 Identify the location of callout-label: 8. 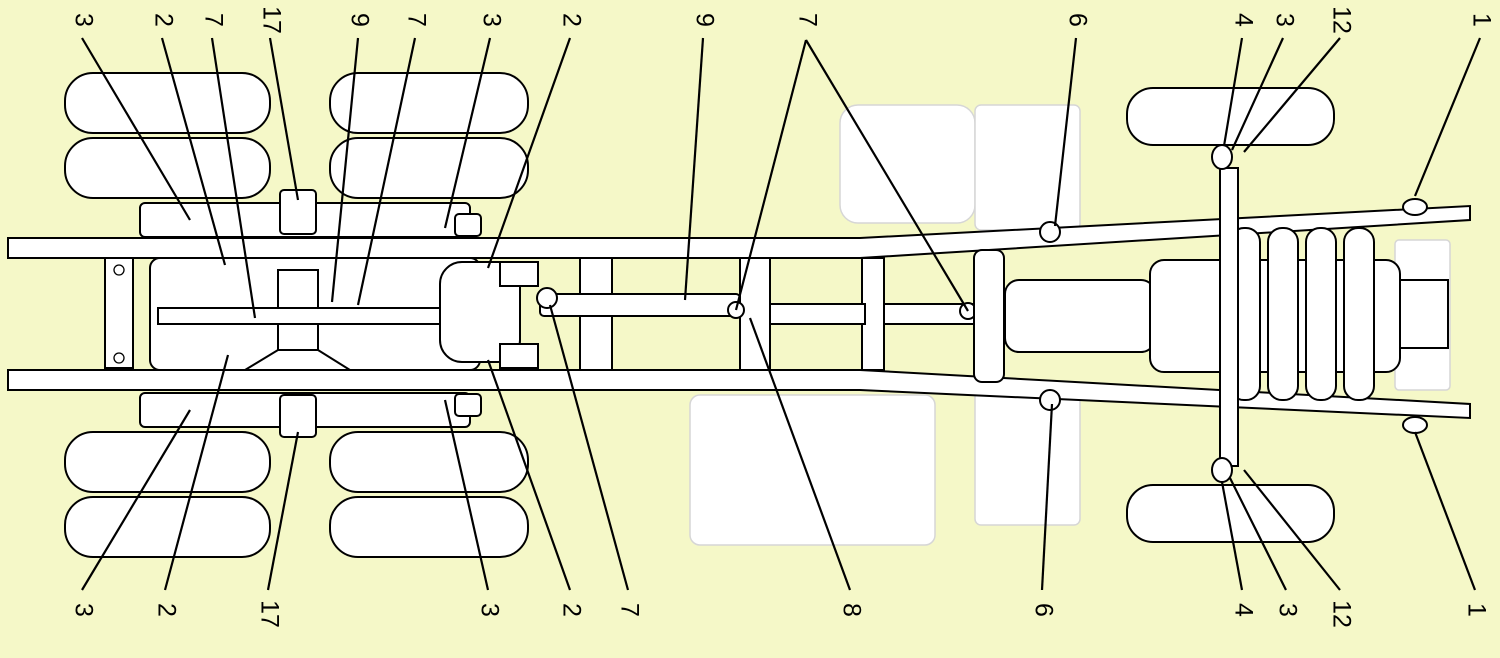
(851, 610).